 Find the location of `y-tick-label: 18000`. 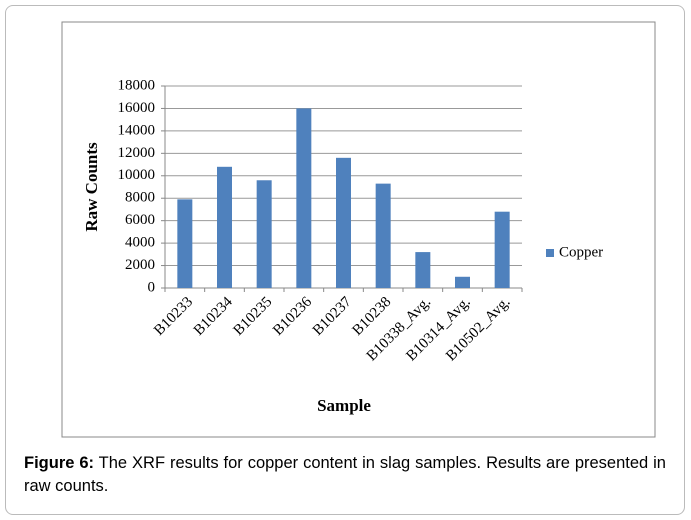

y-tick-label: 18000 is located at coordinates (137, 85).